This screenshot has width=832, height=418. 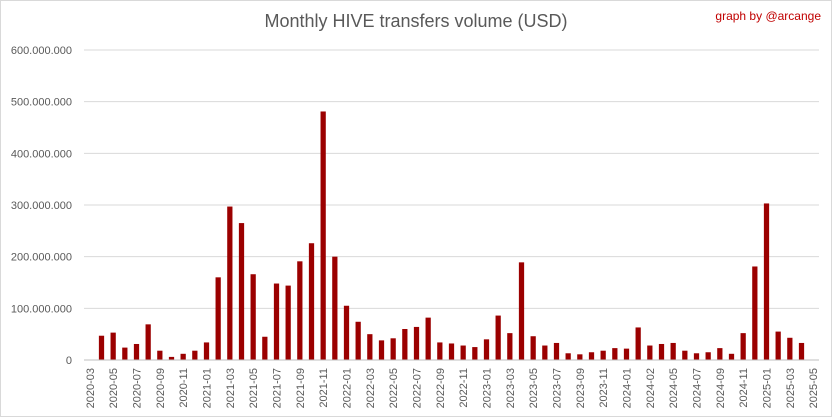 I want to click on x-tick-label: 2020-05, so click(x=114, y=388).